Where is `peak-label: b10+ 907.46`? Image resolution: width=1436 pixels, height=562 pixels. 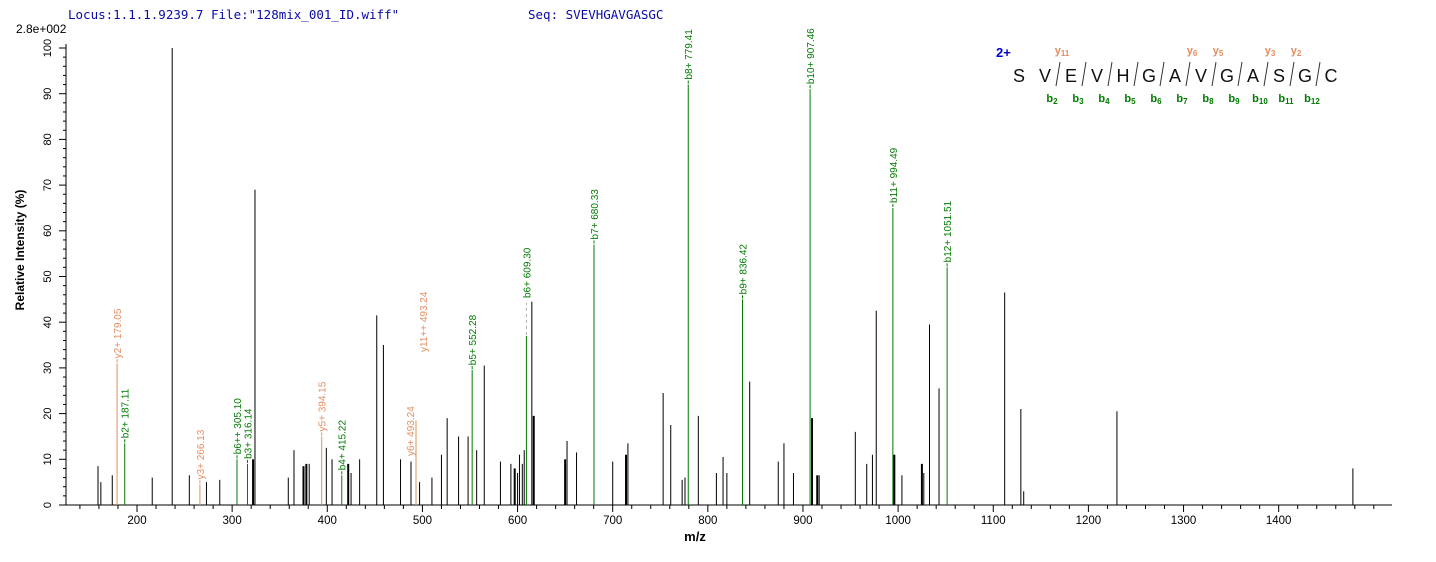
peak-label: b10+ 907.46 is located at coordinates (811, 56).